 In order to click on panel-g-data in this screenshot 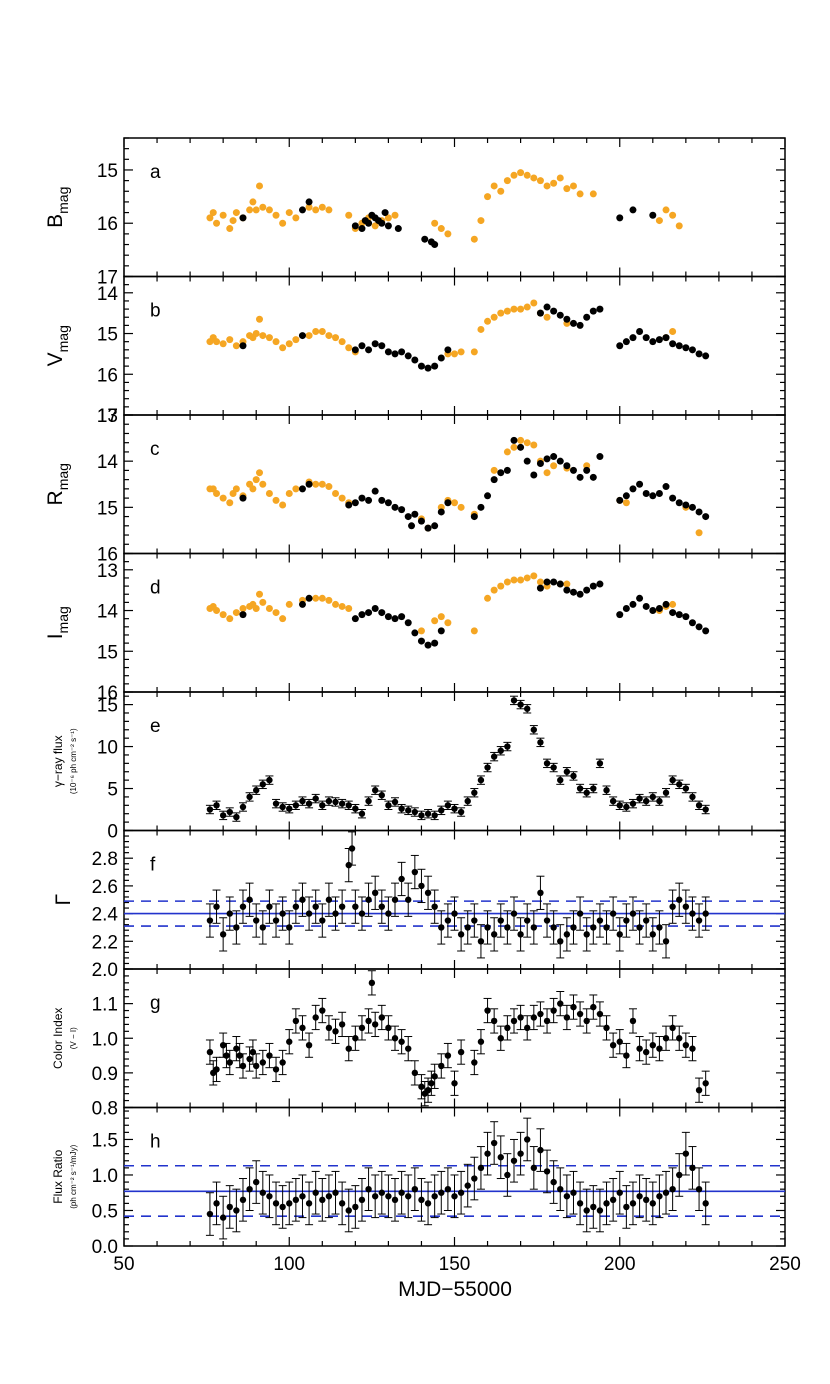, I will do `click(457, 1038)`.